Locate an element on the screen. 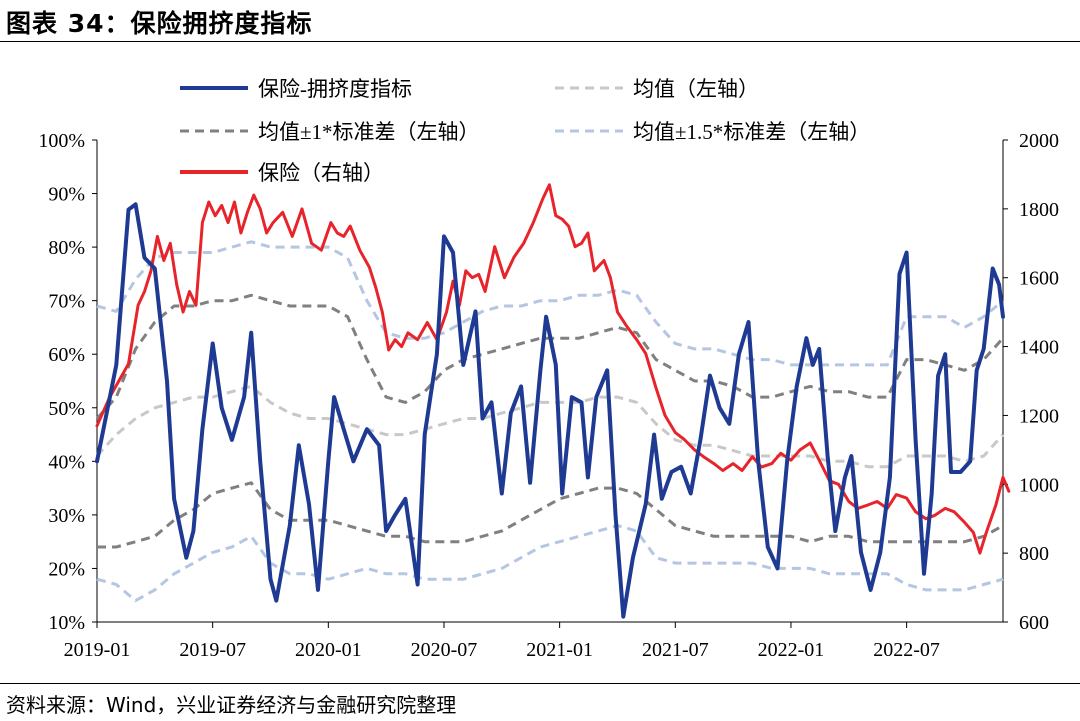 This screenshot has height=721, width=1080. x-tick-label: 2021-07 is located at coordinates (675, 650).